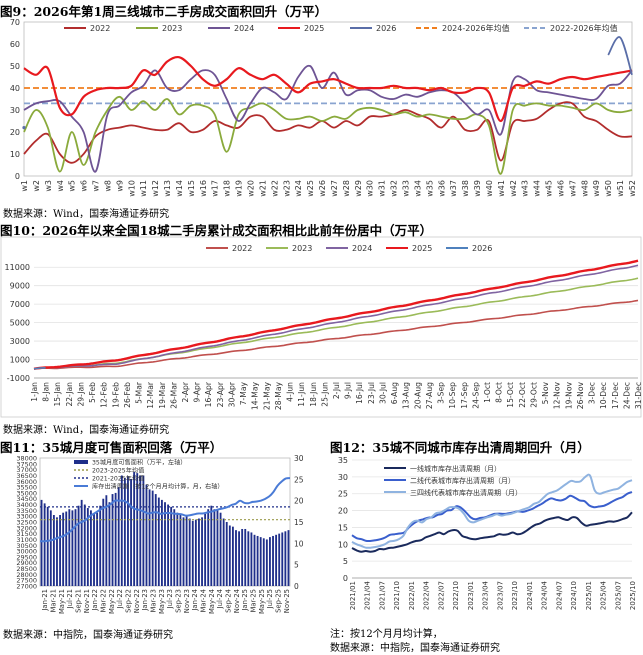  Describe the element at coordinates (580, 396) in the screenshot. I see `fig10-xtick-label: 26-Nov` at that location.